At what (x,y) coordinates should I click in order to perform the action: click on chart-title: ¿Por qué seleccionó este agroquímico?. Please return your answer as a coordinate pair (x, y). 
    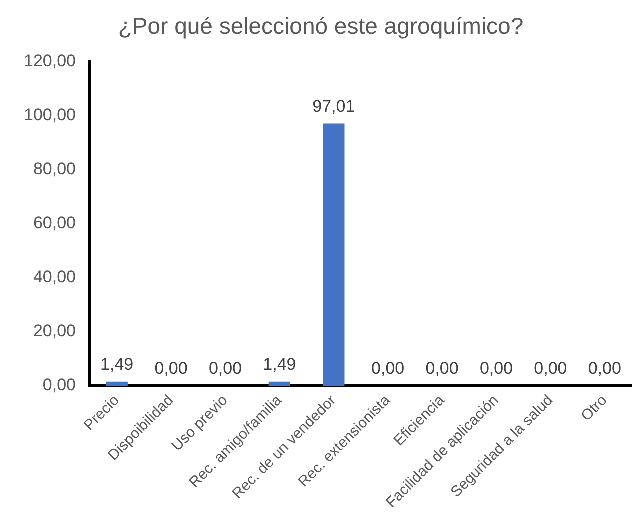
    Looking at the image, I should click on (321, 26).